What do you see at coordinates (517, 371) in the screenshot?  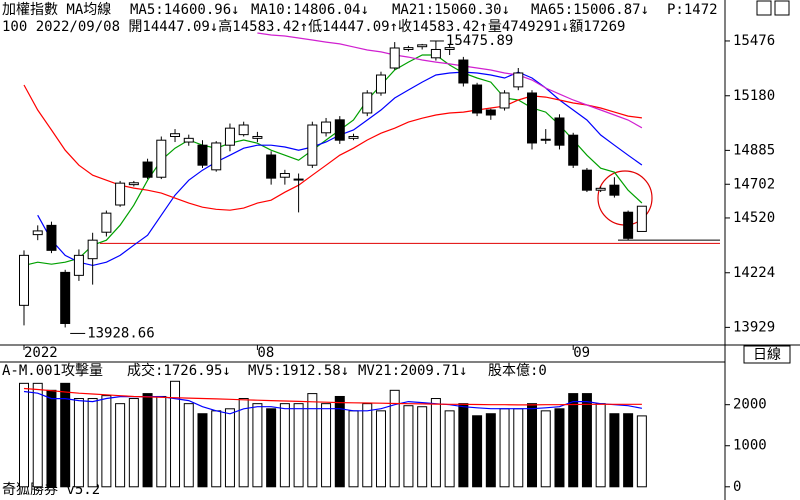 I see `legend-extra: 股本億:0` at bounding box center [517, 371].